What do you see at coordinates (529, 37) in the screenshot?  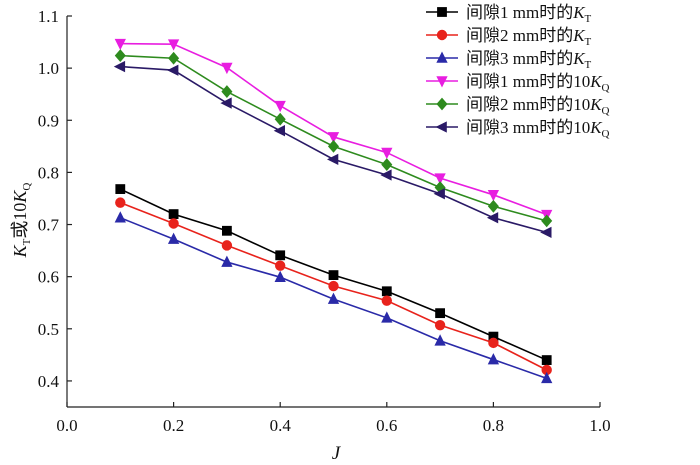 I see `legend-label: 间隙2 mm时的KT` at bounding box center [529, 37].